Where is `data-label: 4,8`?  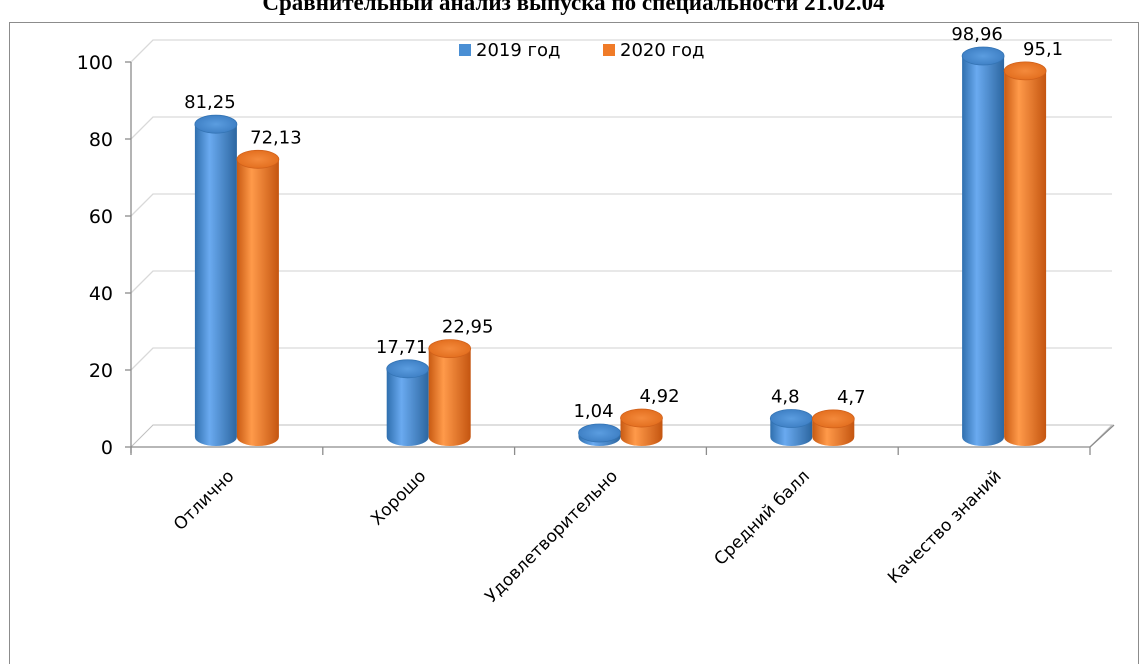 data-label: 4,8 is located at coordinates (785, 397).